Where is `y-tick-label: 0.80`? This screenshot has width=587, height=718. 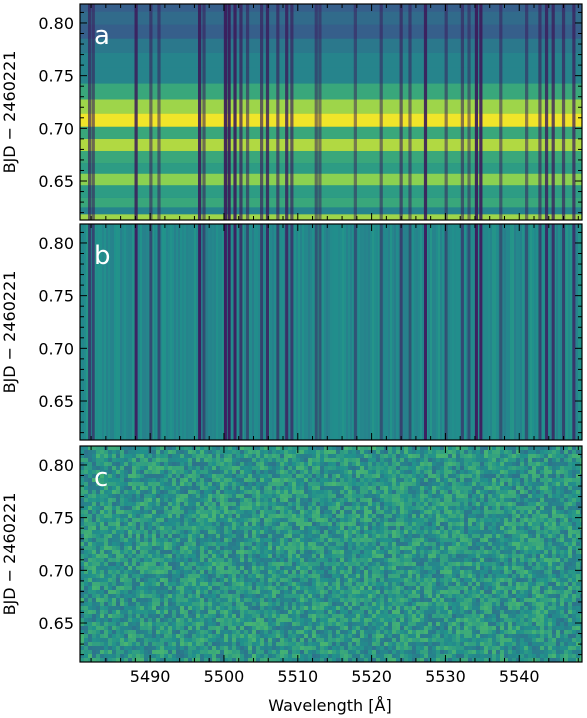
y-tick-label: 0.80 is located at coordinates (56, 243).